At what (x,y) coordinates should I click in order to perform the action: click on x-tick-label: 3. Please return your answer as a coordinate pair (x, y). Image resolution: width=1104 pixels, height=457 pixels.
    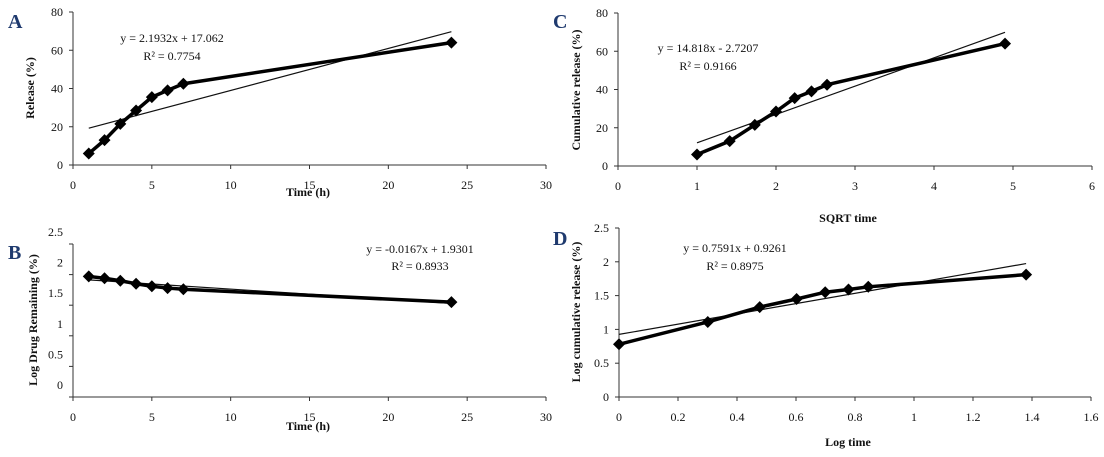
    Looking at the image, I should click on (855, 186).